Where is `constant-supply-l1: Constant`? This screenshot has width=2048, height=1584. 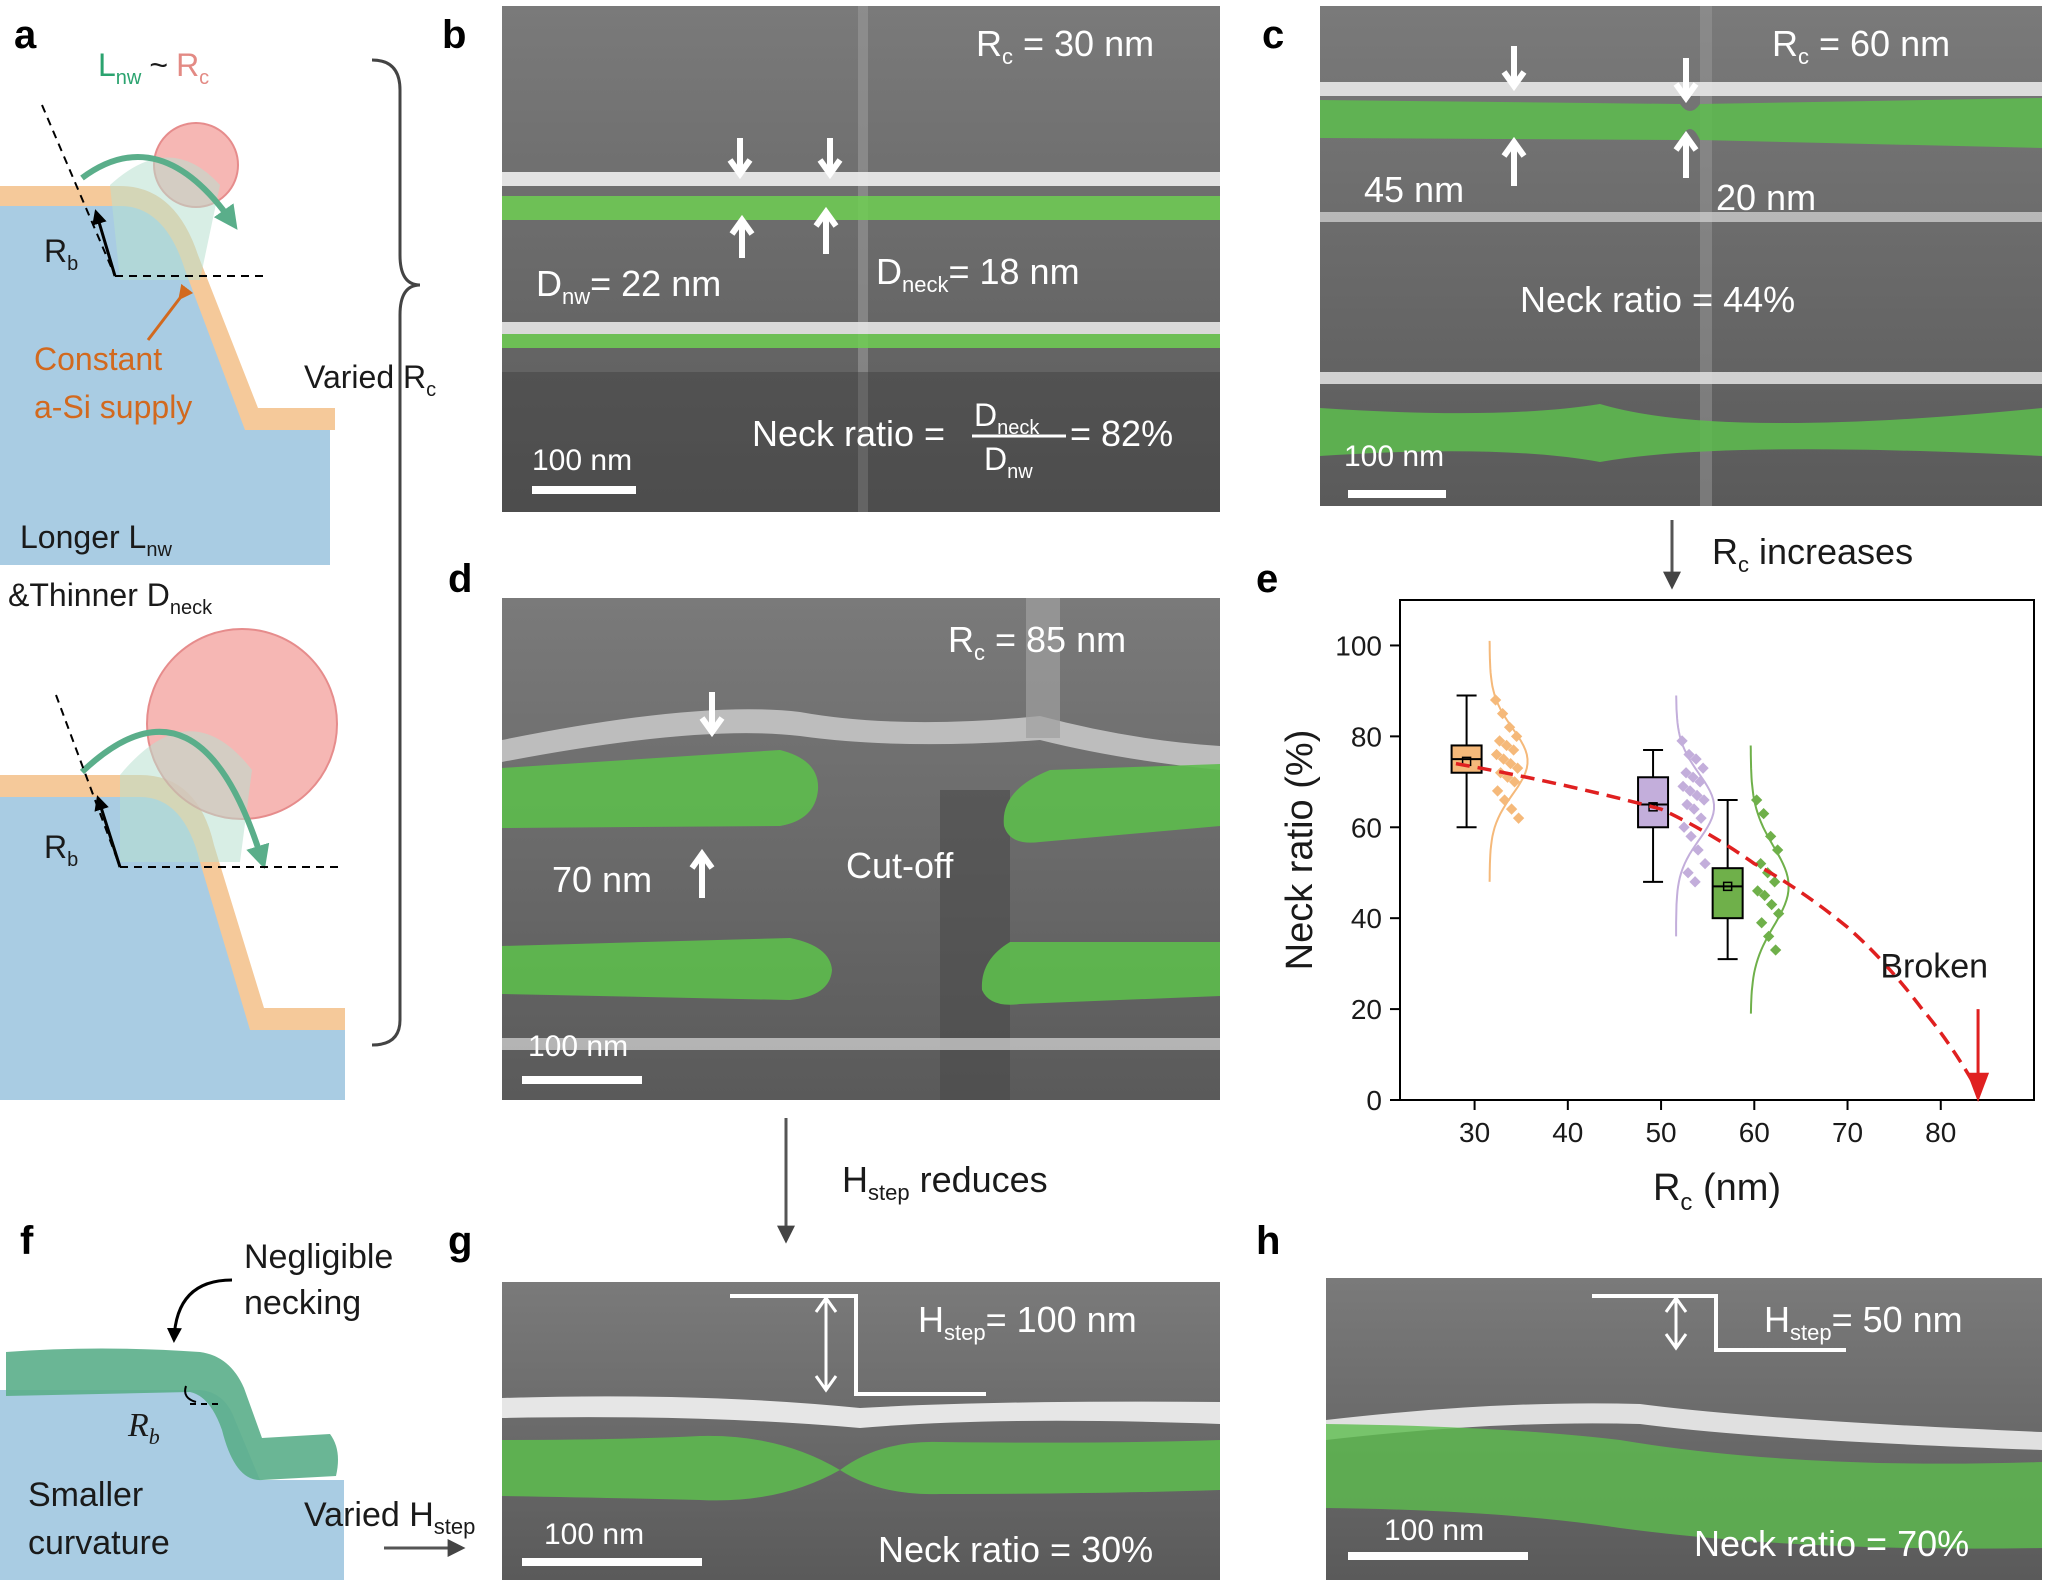
constant-supply-l1: Constant is located at coordinates (98, 359).